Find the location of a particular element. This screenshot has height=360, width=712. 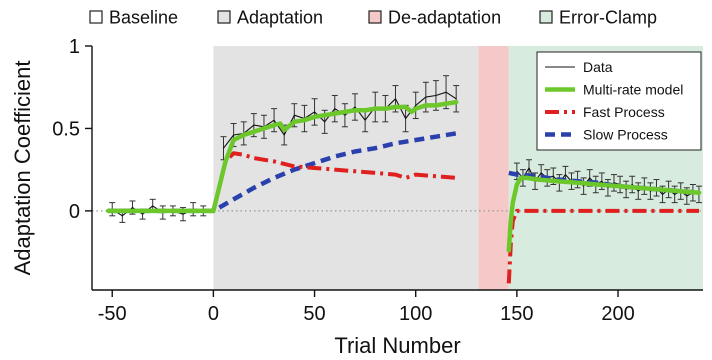

y-axis-title: Adaptation Coefficient is located at coordinates (22, 168).